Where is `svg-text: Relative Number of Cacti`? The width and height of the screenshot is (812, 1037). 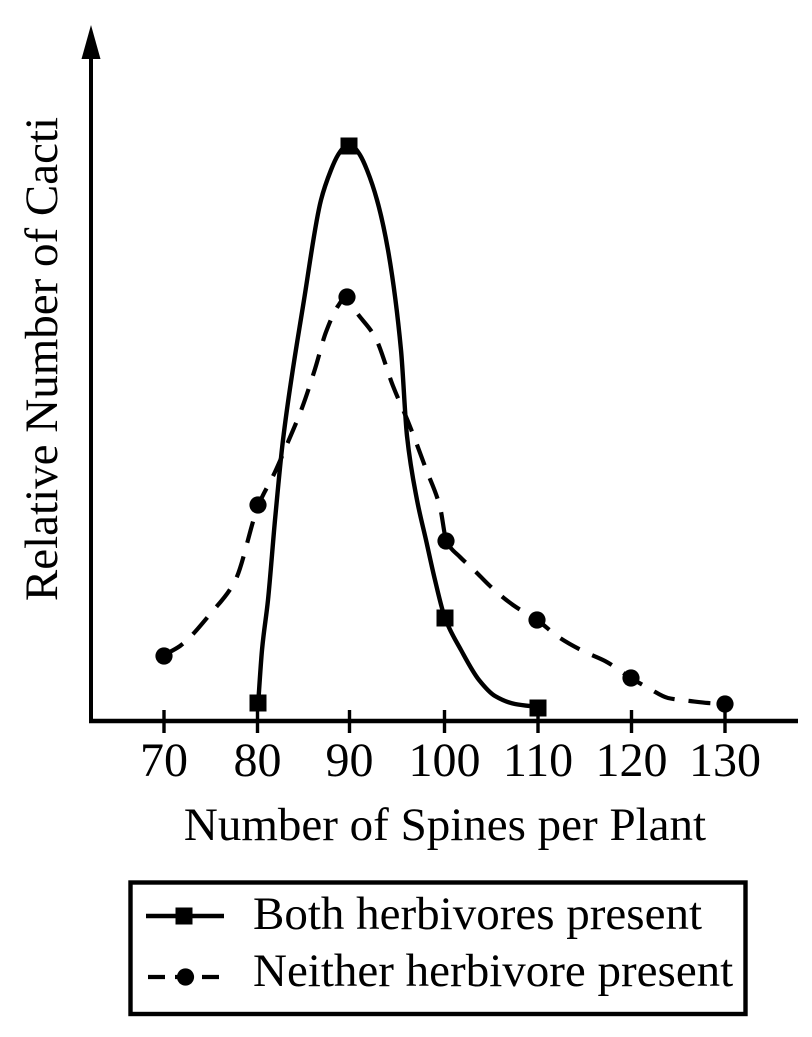 svg-text: Relative Number of Cacti is located at coordinates (42, 359).